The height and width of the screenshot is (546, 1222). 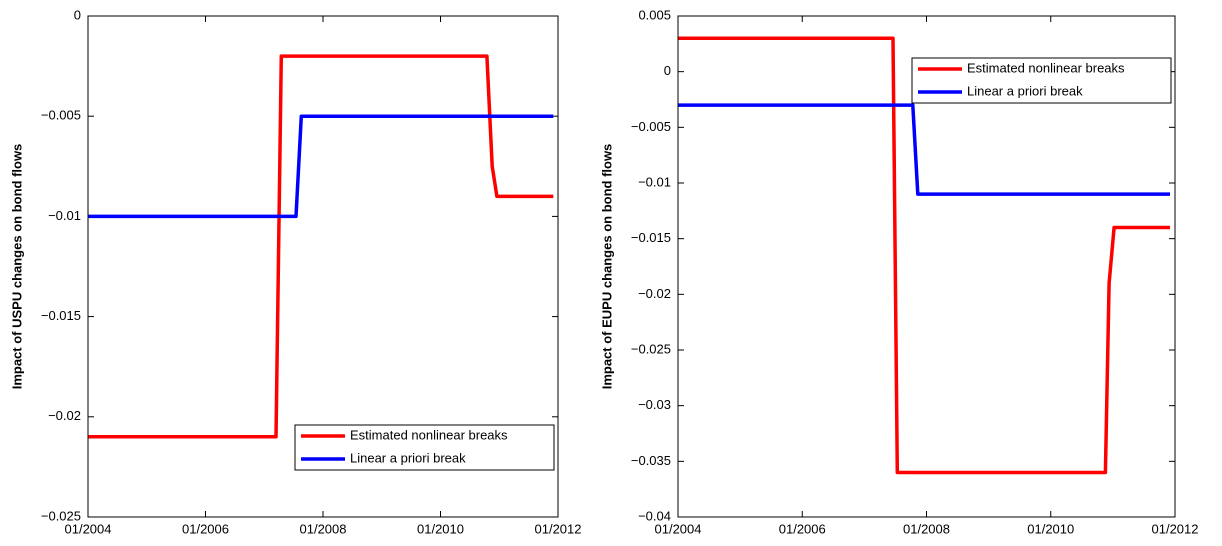 I want to click on y-axis-label: Impact of EUPU changes on bond flows, so click(x=606, y=267).